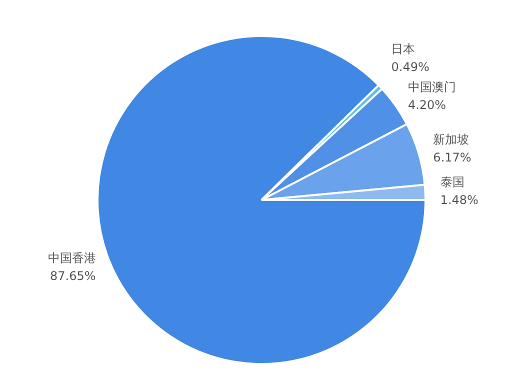 The width and height of the screenshot is (523, 377). Describe the element at coordinates (410, 67) in the screenshot. I see `data-label: 0.49%` at that location.